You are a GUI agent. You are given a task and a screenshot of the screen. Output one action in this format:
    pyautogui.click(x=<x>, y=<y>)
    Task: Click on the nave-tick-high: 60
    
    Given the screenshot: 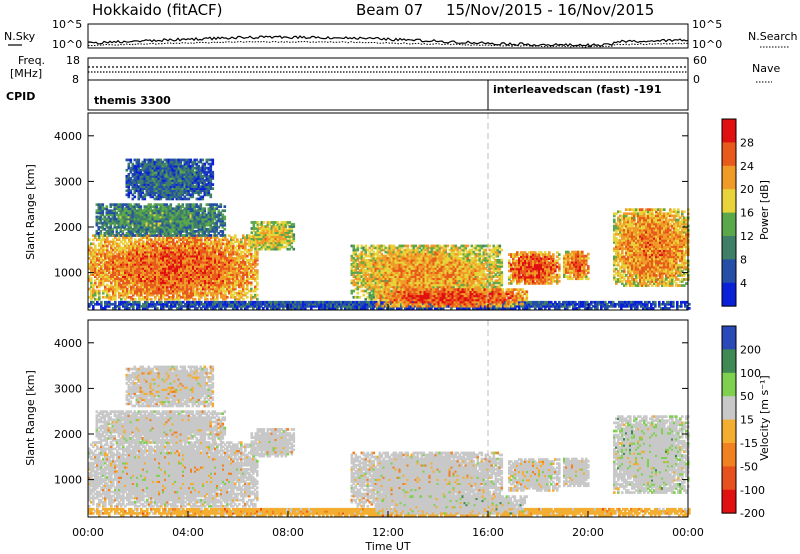 What is the action you would take?
    pyautogui.click(x=700, y=60)
    